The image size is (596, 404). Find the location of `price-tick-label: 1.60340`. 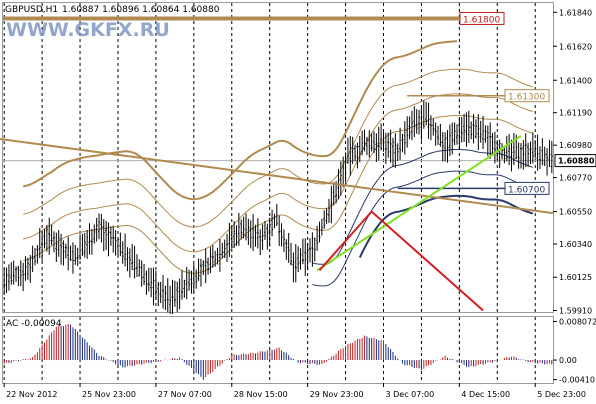

price-tick-label: 1.60340 is located at coordinates (575, 244).